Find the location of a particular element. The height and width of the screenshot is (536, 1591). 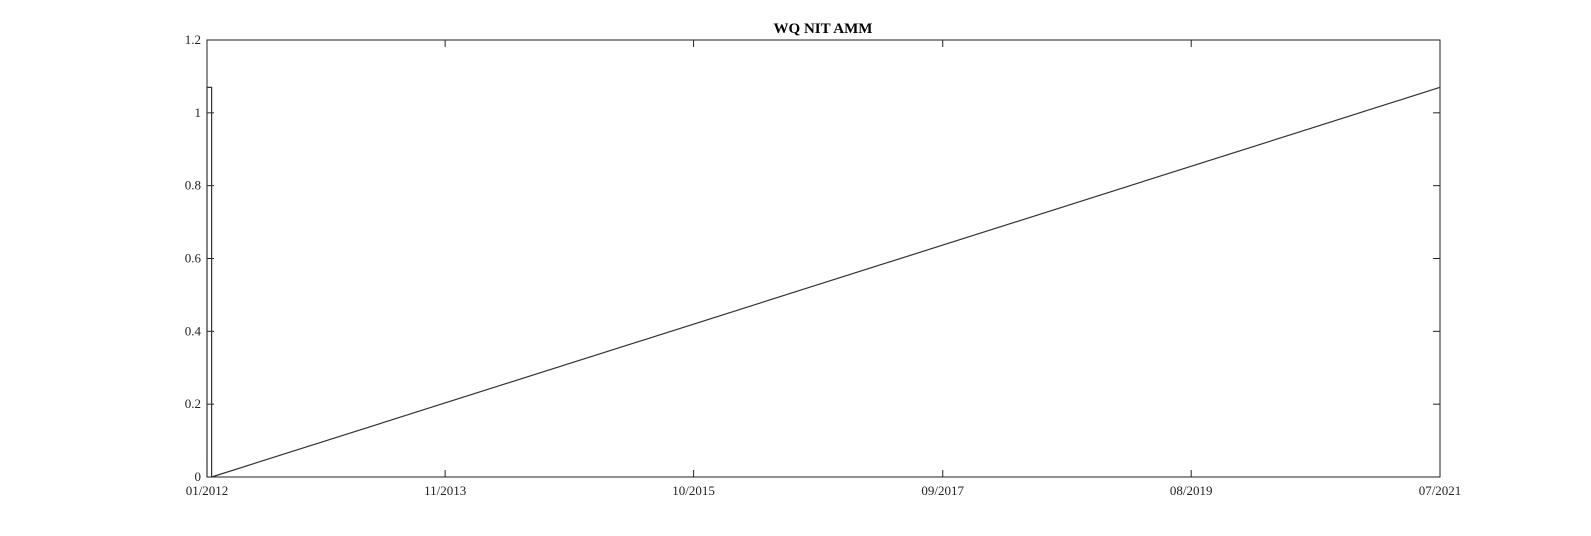

x-tick-label: 01/2012 is located at coordinates (207, 490).